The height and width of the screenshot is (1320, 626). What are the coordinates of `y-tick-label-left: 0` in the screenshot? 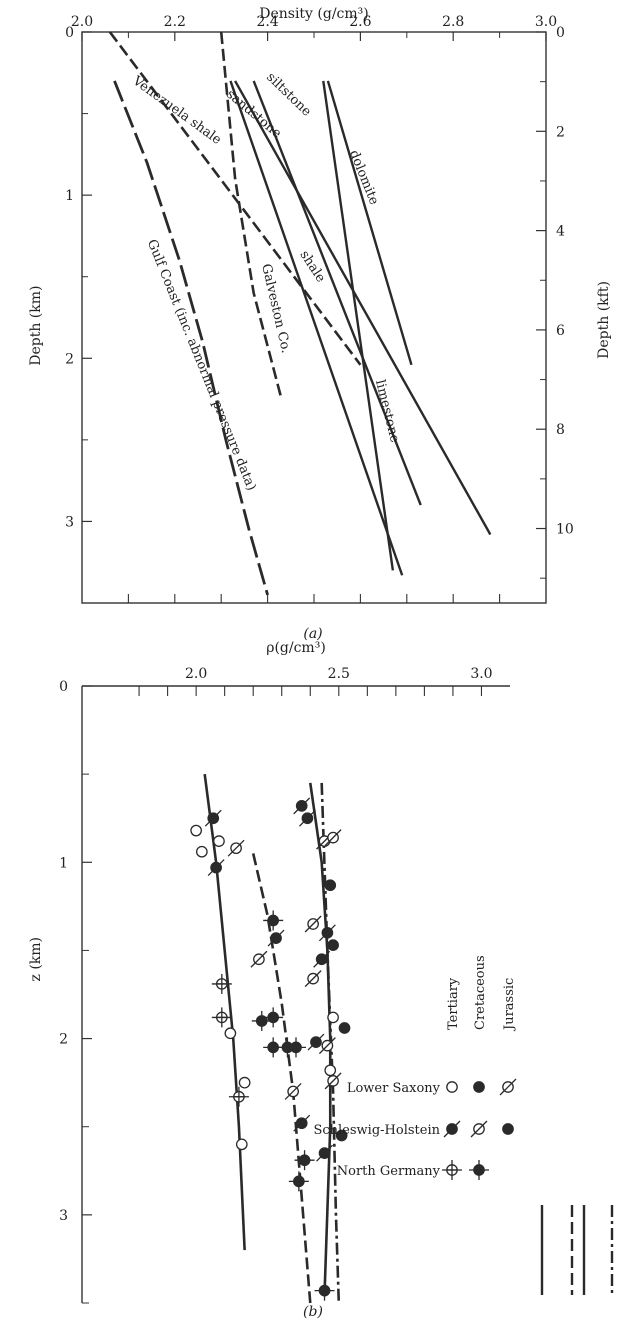 It's located at (69, 33).